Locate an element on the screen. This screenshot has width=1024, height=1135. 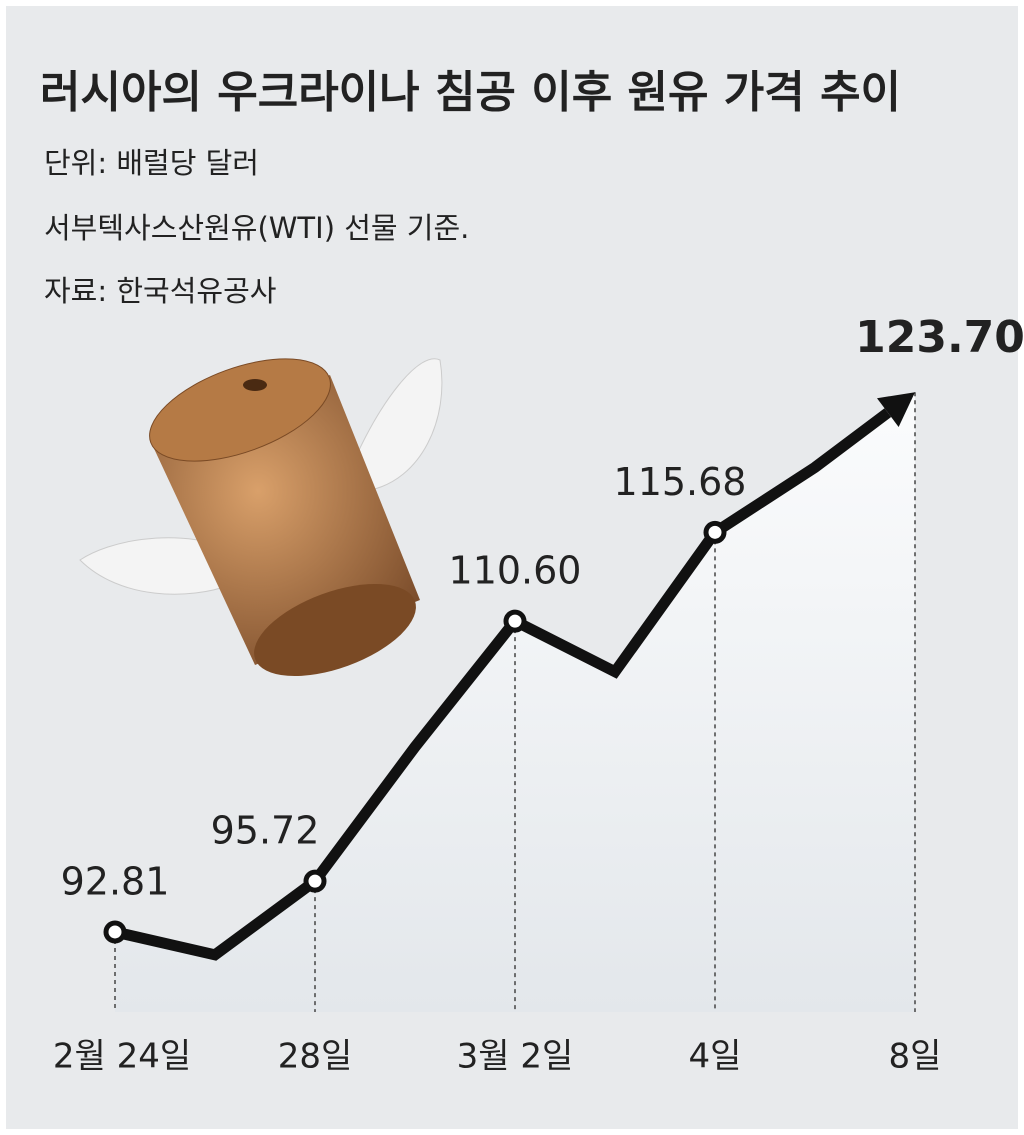
data-label: 123.70 is located at coordinates (939, 337).